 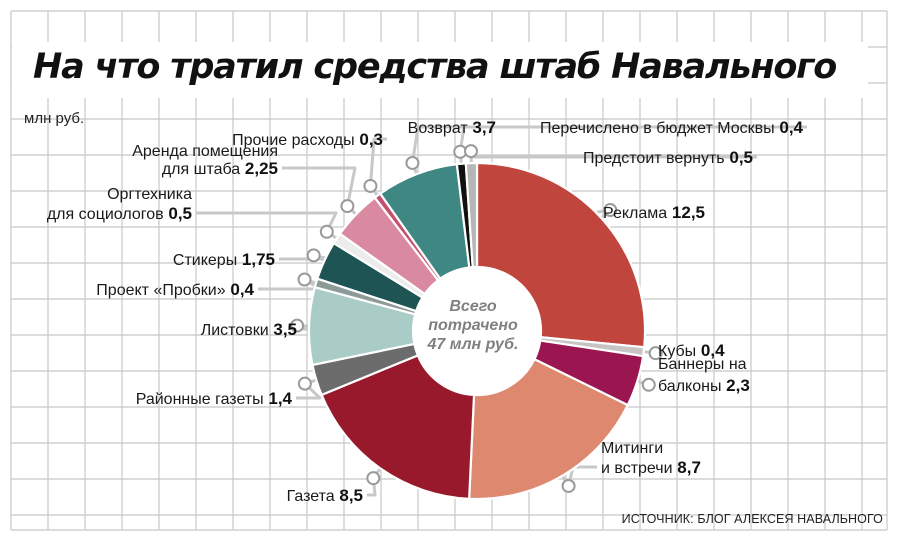 What do you see at coordinates (149, 194) in the screenshot?
I see `slice-label-line: Оргтехника` at bounding box center [149, 194].